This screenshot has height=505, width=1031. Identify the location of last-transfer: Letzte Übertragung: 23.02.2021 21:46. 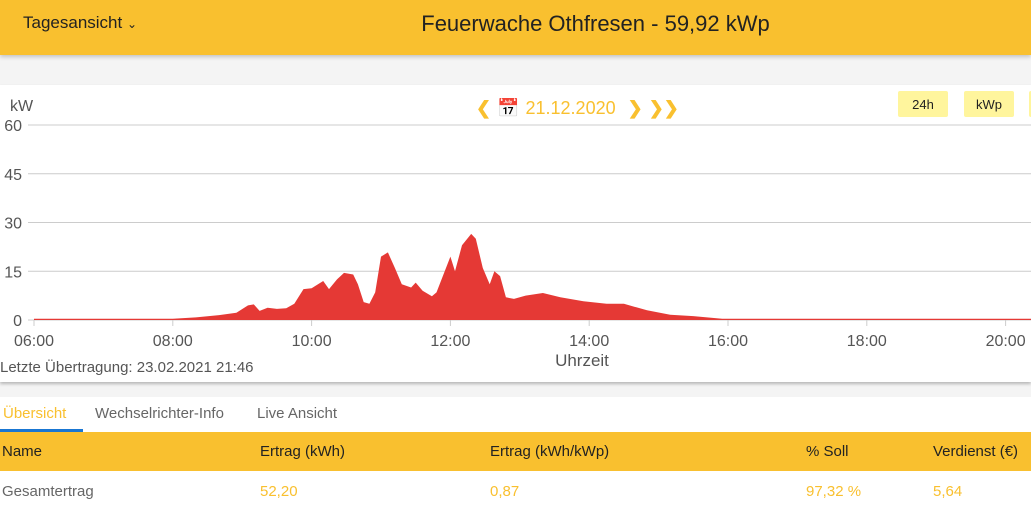
(127, 367).